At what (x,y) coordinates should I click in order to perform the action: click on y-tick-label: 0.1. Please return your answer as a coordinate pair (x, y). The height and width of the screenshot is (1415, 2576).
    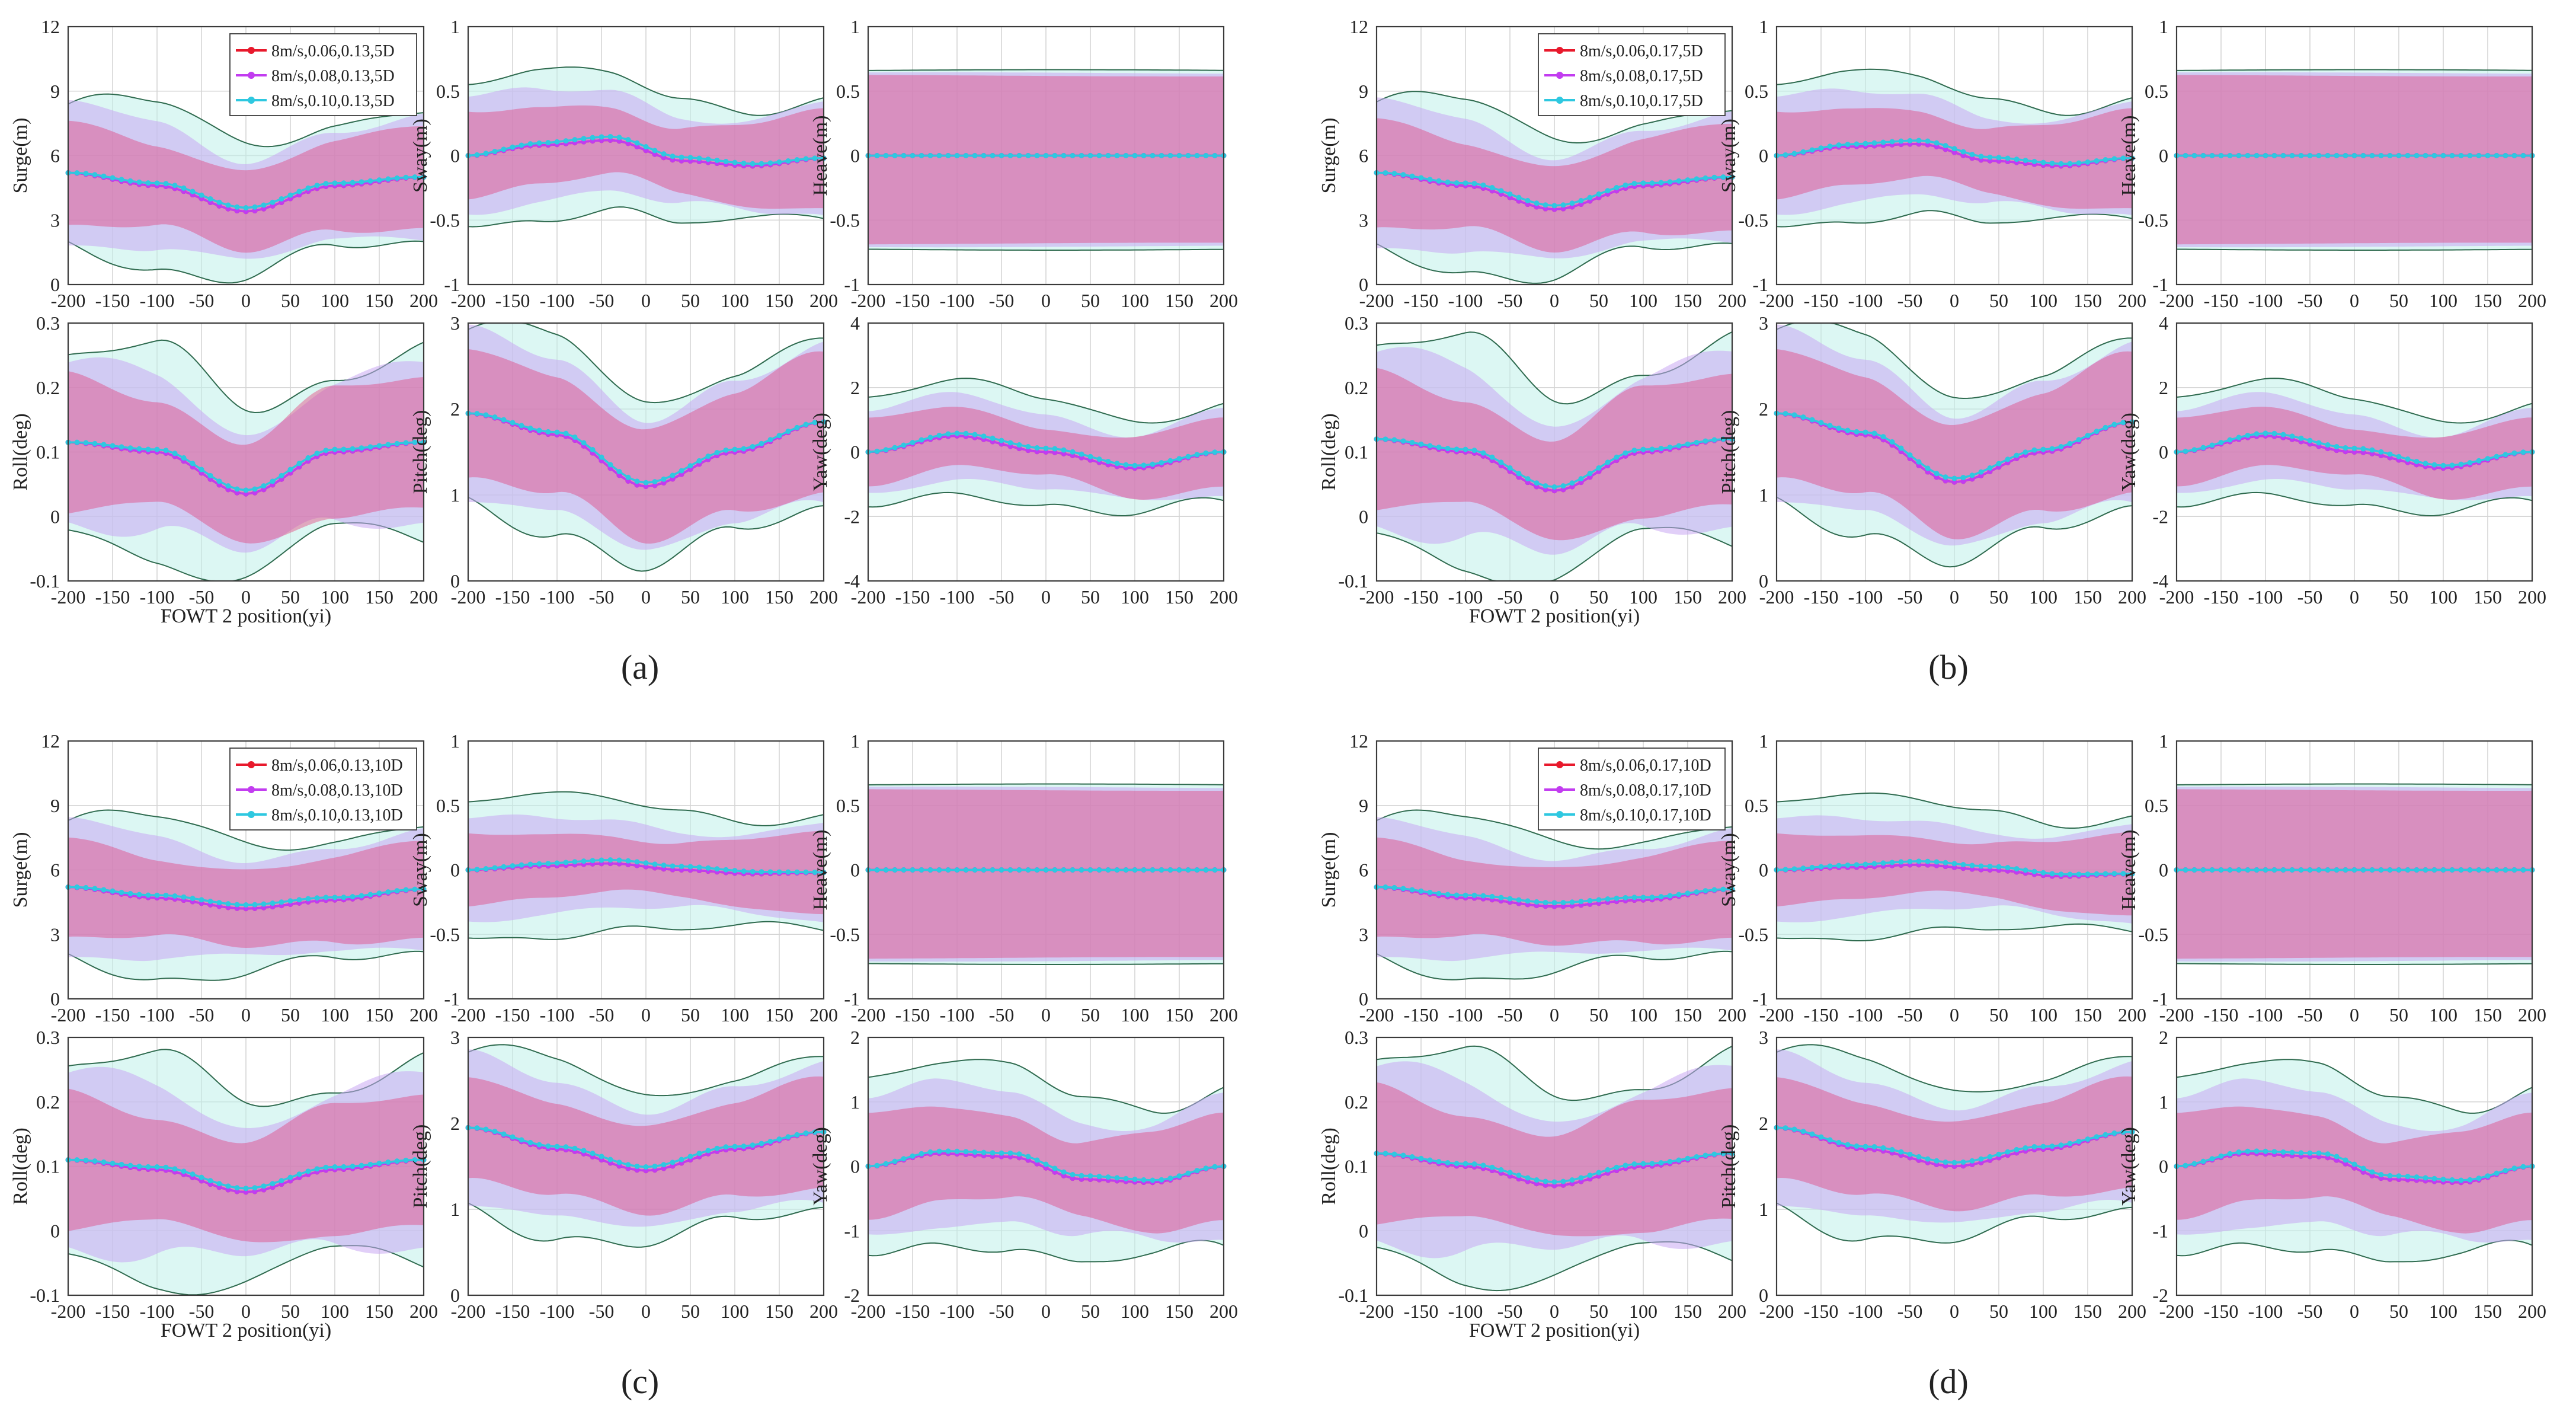
    Looking at the image, I should click on (1356, 1166).